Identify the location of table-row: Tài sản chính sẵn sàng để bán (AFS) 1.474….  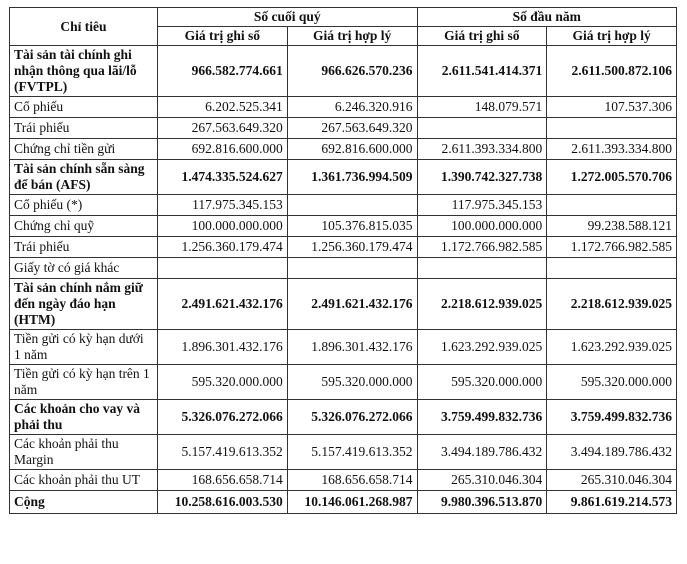
(343, 177).